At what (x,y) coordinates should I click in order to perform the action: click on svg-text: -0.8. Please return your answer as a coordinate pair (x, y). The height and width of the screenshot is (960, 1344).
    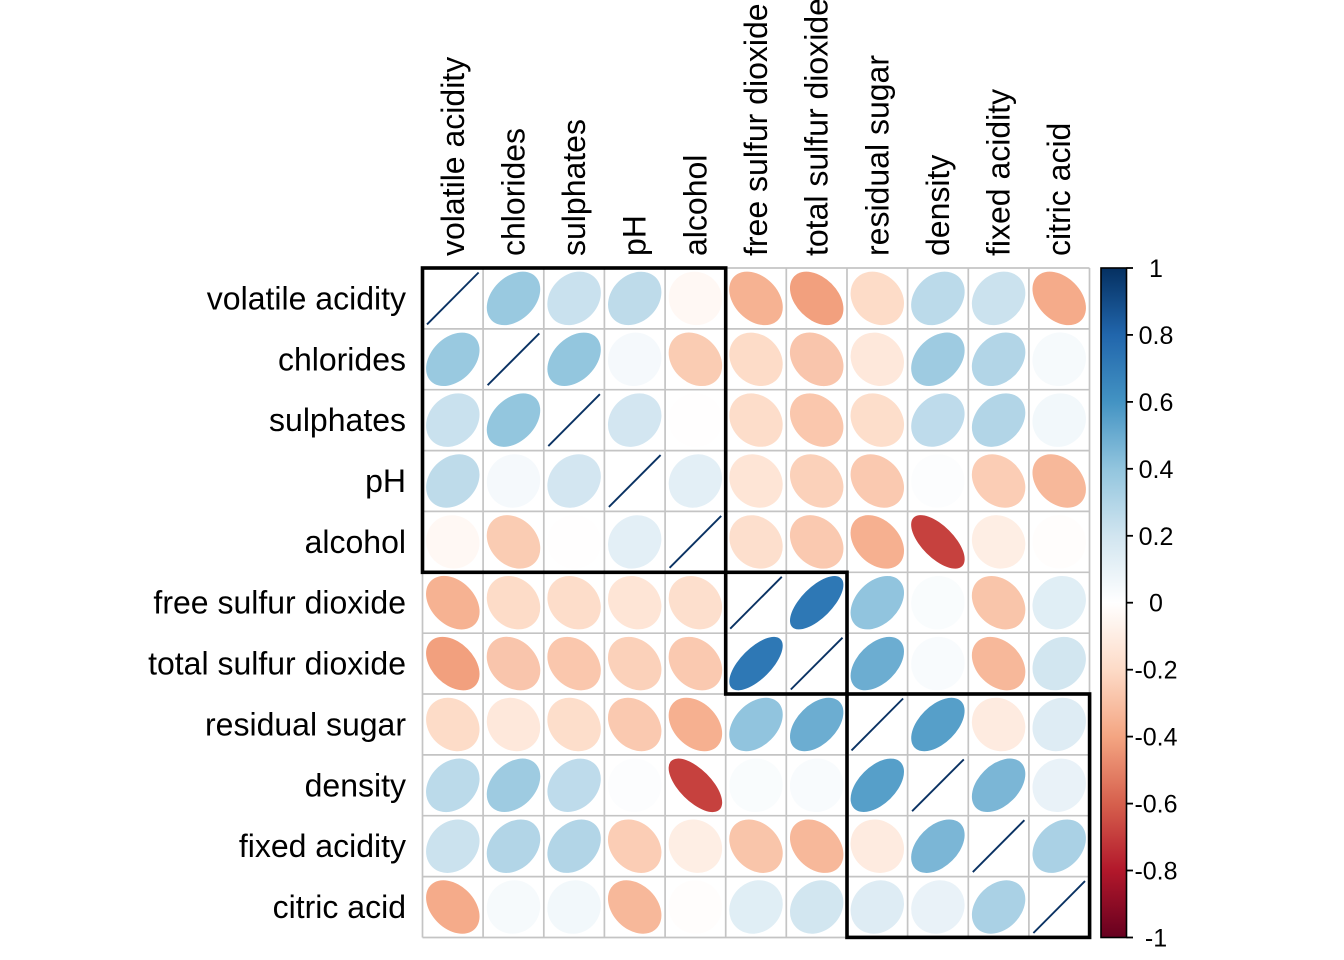
    Looking at the image, I should click on (1155, 872).